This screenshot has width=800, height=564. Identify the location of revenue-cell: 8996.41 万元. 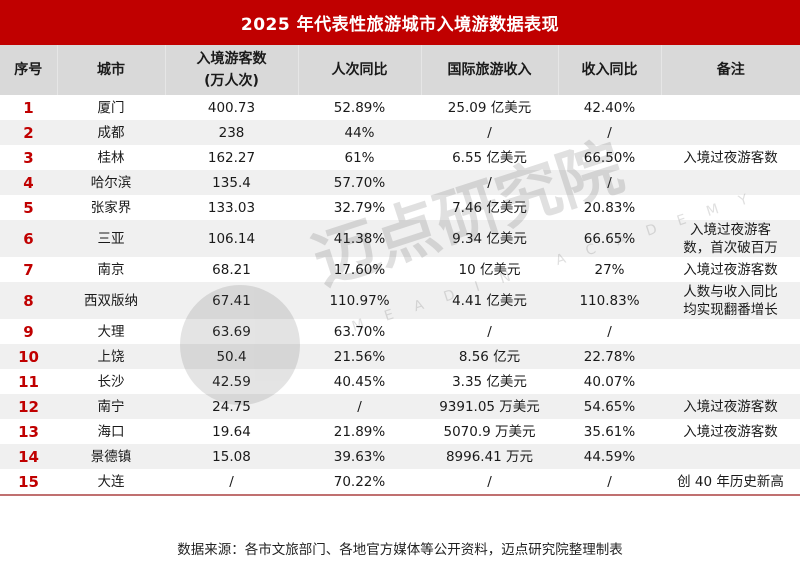
(489, 456).